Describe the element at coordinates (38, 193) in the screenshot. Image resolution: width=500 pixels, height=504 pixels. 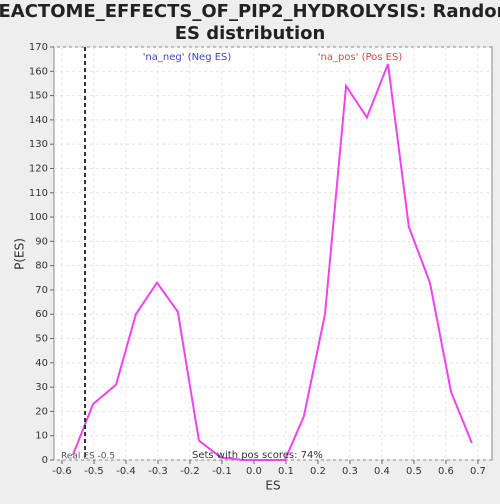
I see `y-tick-label: 110` at that location.